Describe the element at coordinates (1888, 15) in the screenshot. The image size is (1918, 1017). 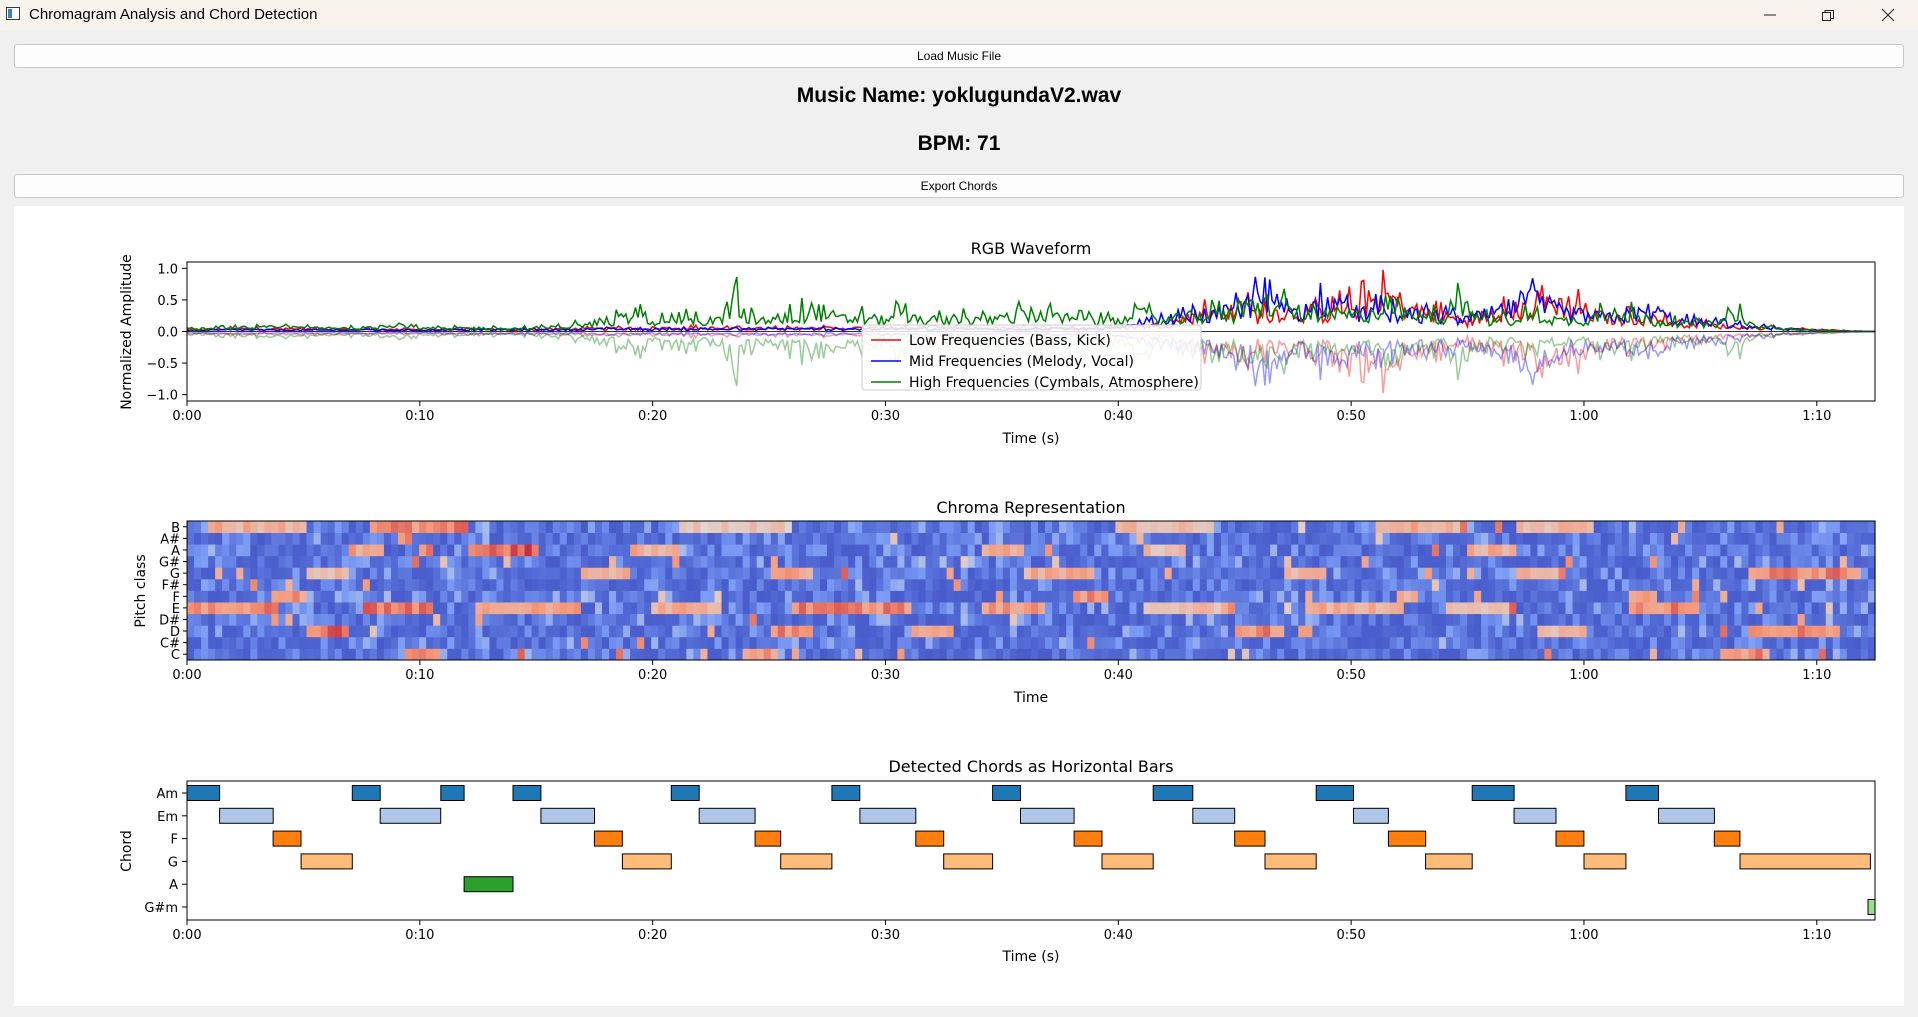
I see `close-button` at that location.